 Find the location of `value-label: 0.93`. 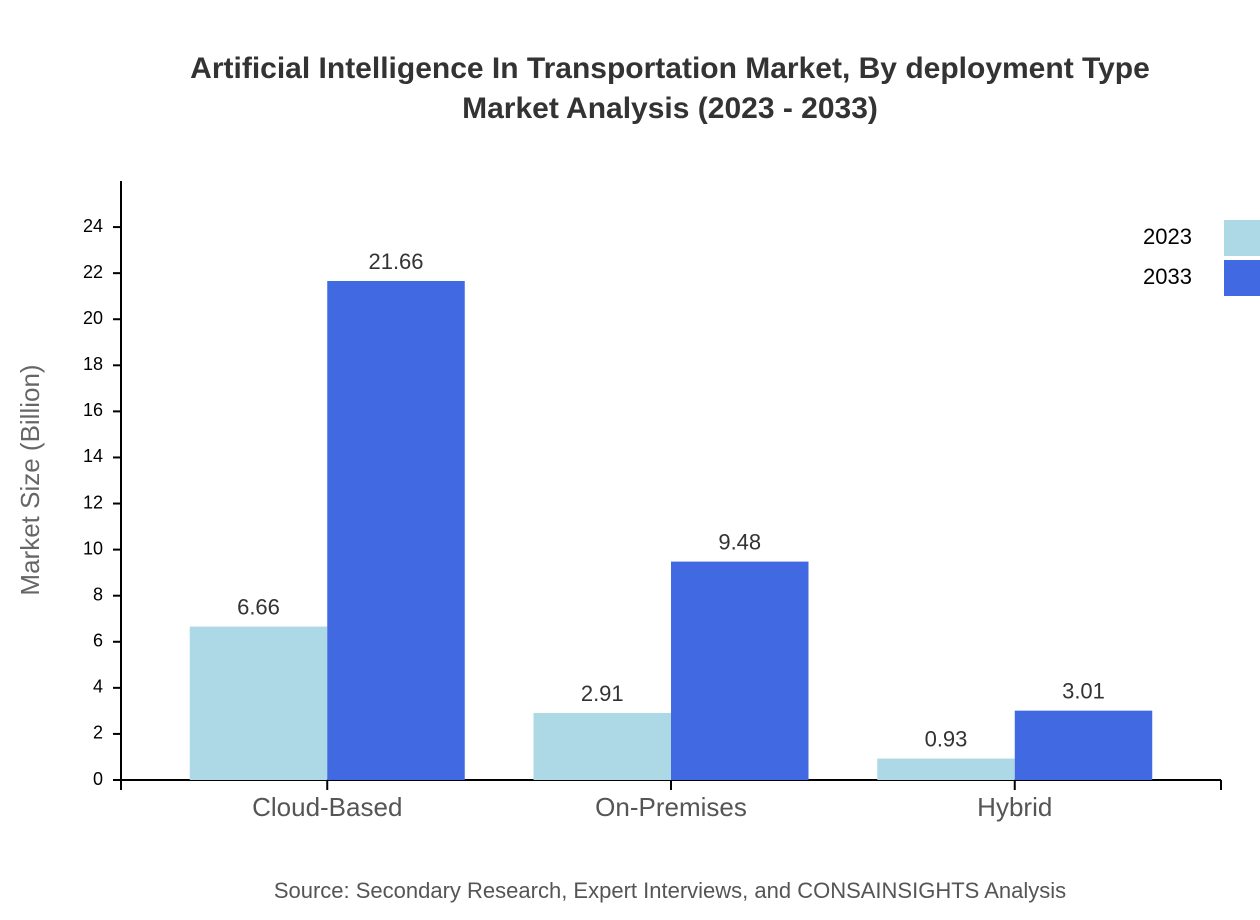

value-label: 0.93 is located at coordinates (946, 738).